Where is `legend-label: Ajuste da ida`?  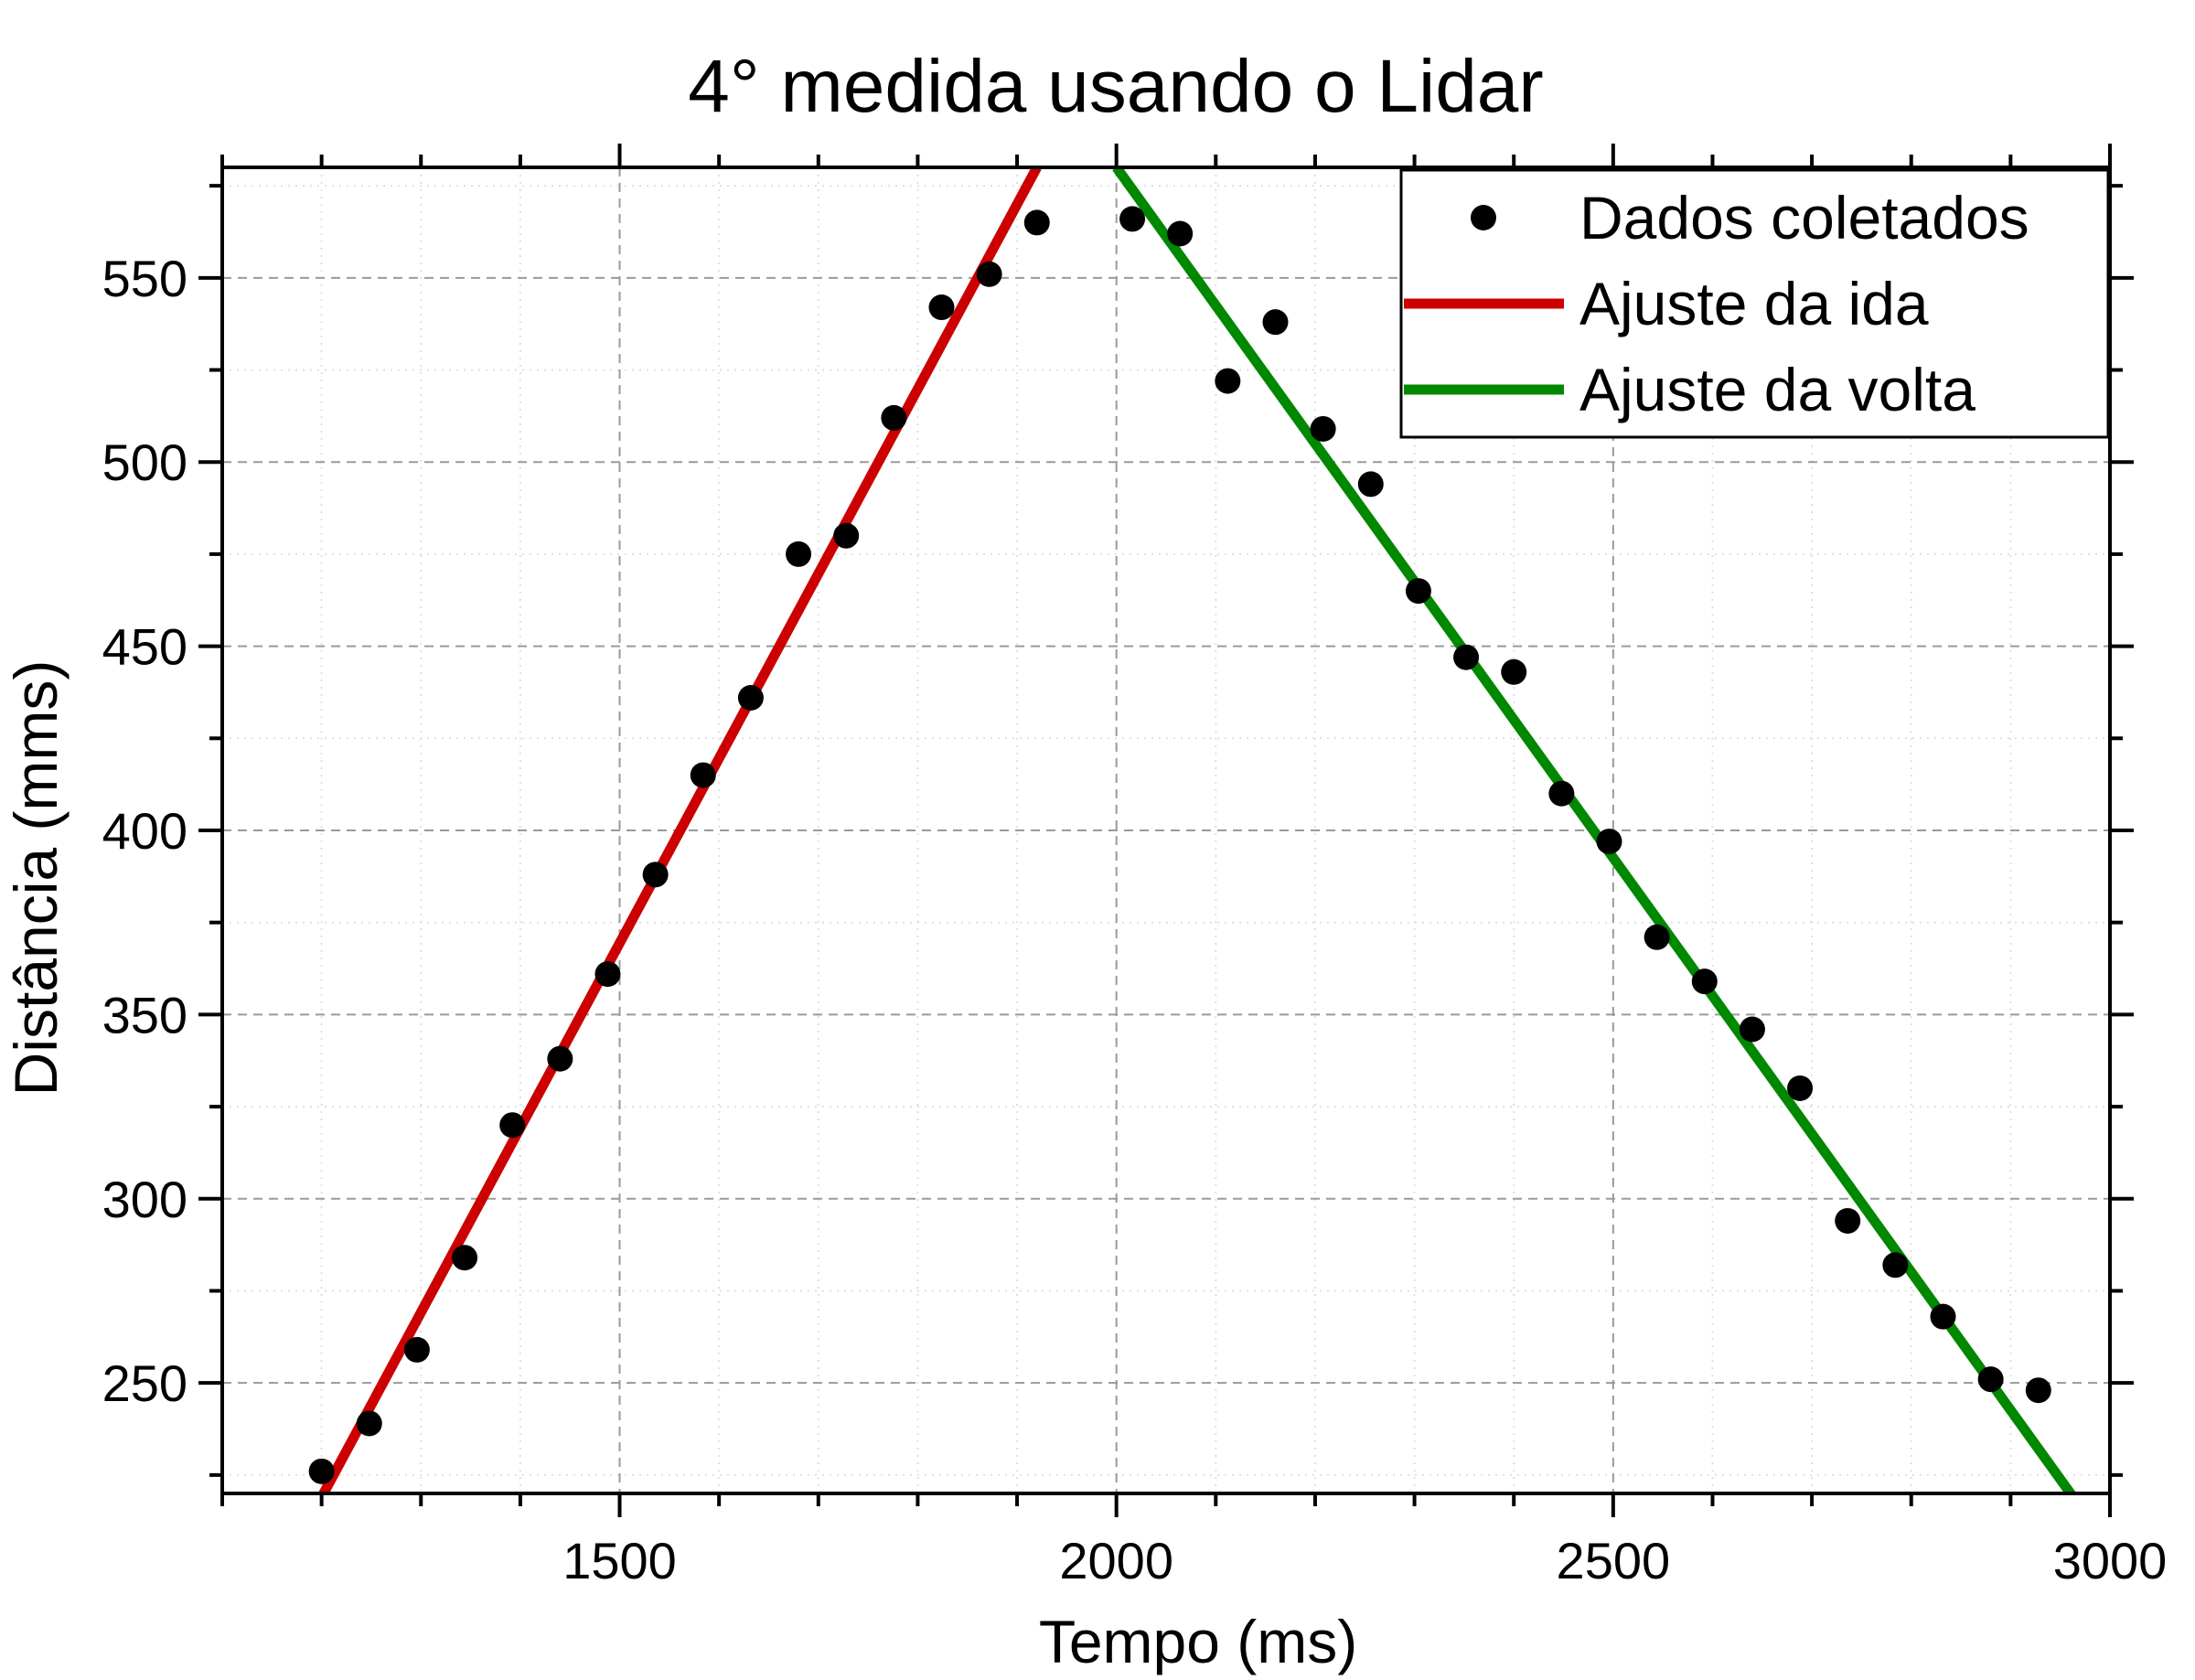 legend-label: Ajuste da ida is located at coordinates (1754, 303).